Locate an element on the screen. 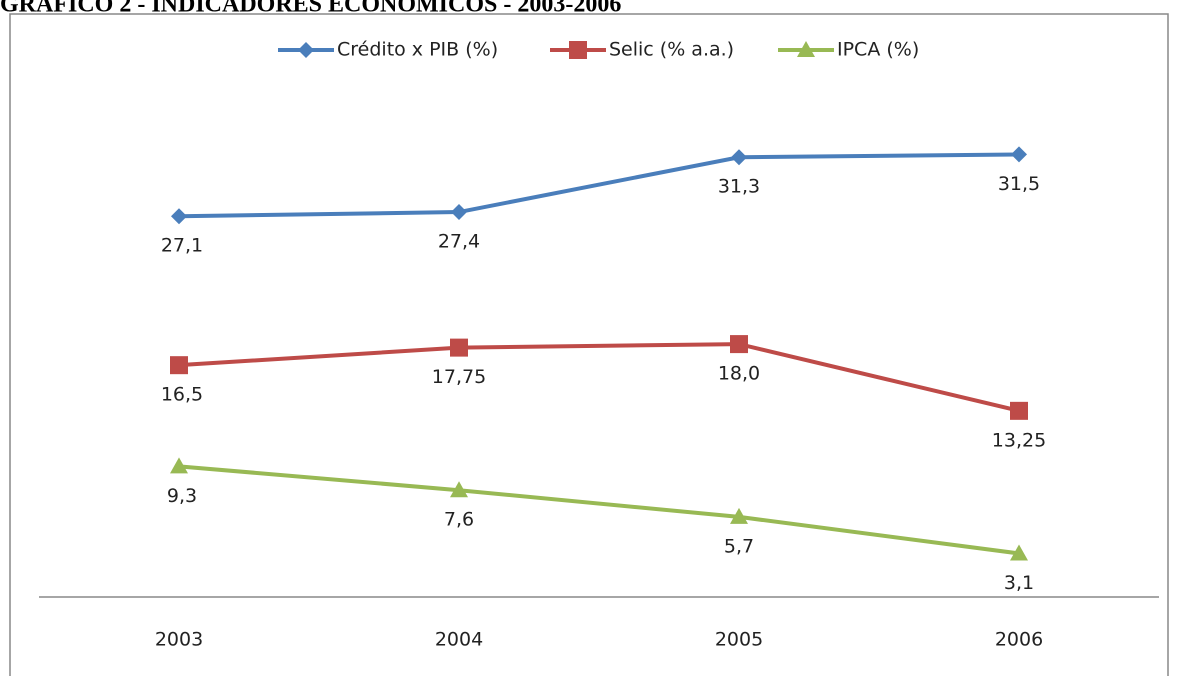 Image resolution: width=1178 pixels, height=676 pixels. data-label: 18,0 is located at coordinates (739, 374).